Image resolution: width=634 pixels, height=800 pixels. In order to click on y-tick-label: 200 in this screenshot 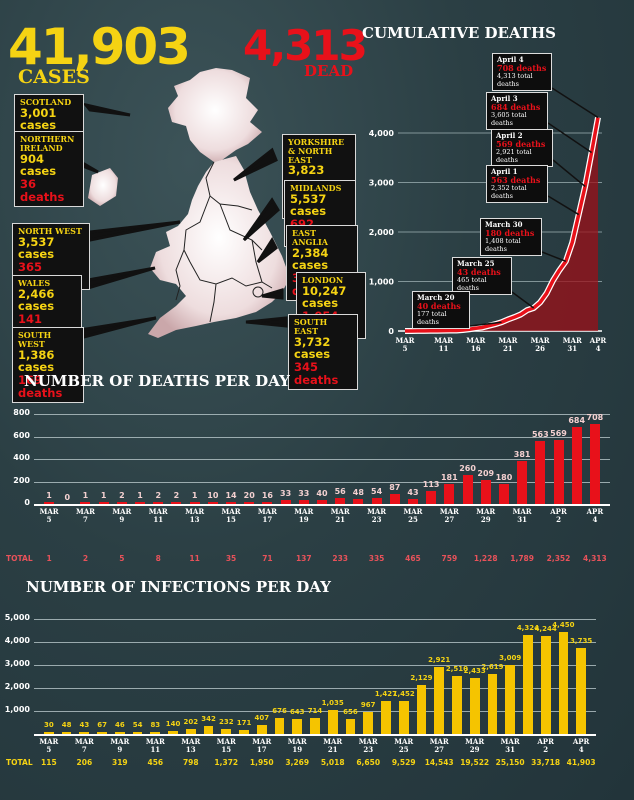, I will do `click(21, 480)`.